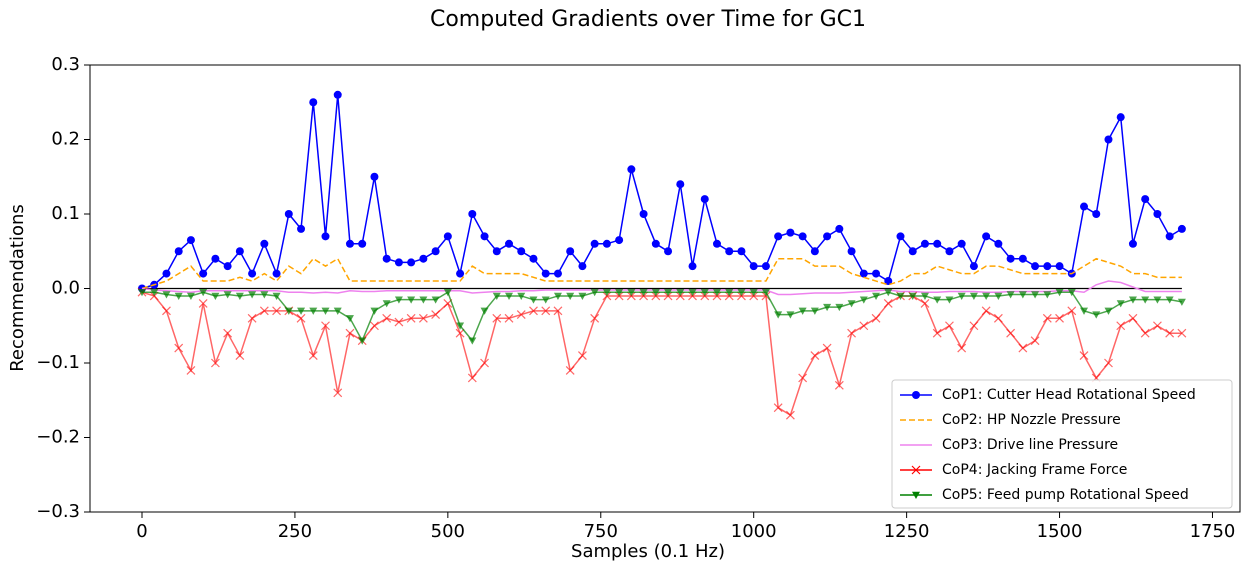 This screenshot has width=1252, height=569. I want to click on y-tick-label: −0.3, so click(58, 511).